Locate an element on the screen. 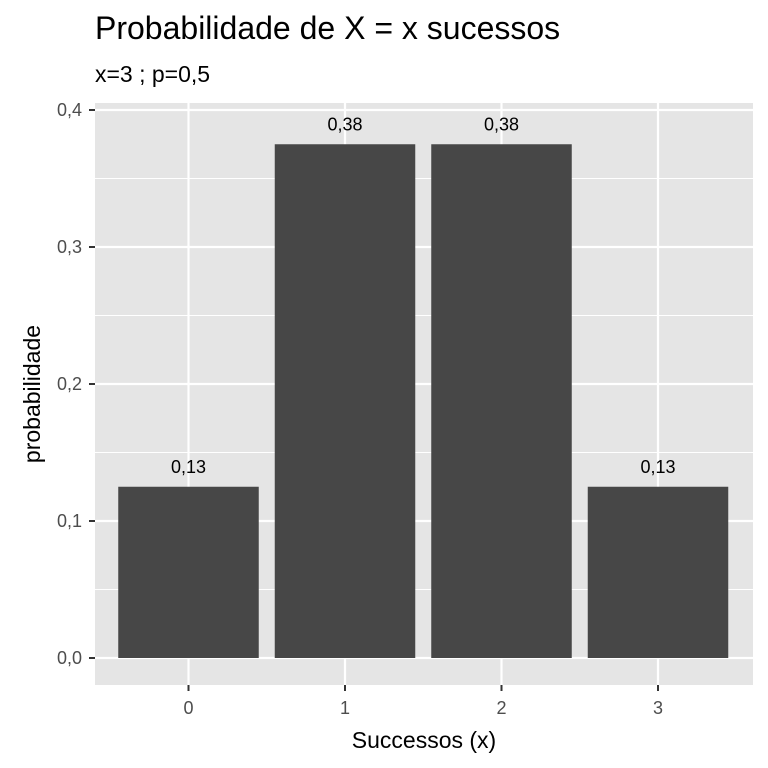 This screenshot has height=768, width=768. x-axis: 0 1 2 3 is located at coordinates (423, 701).